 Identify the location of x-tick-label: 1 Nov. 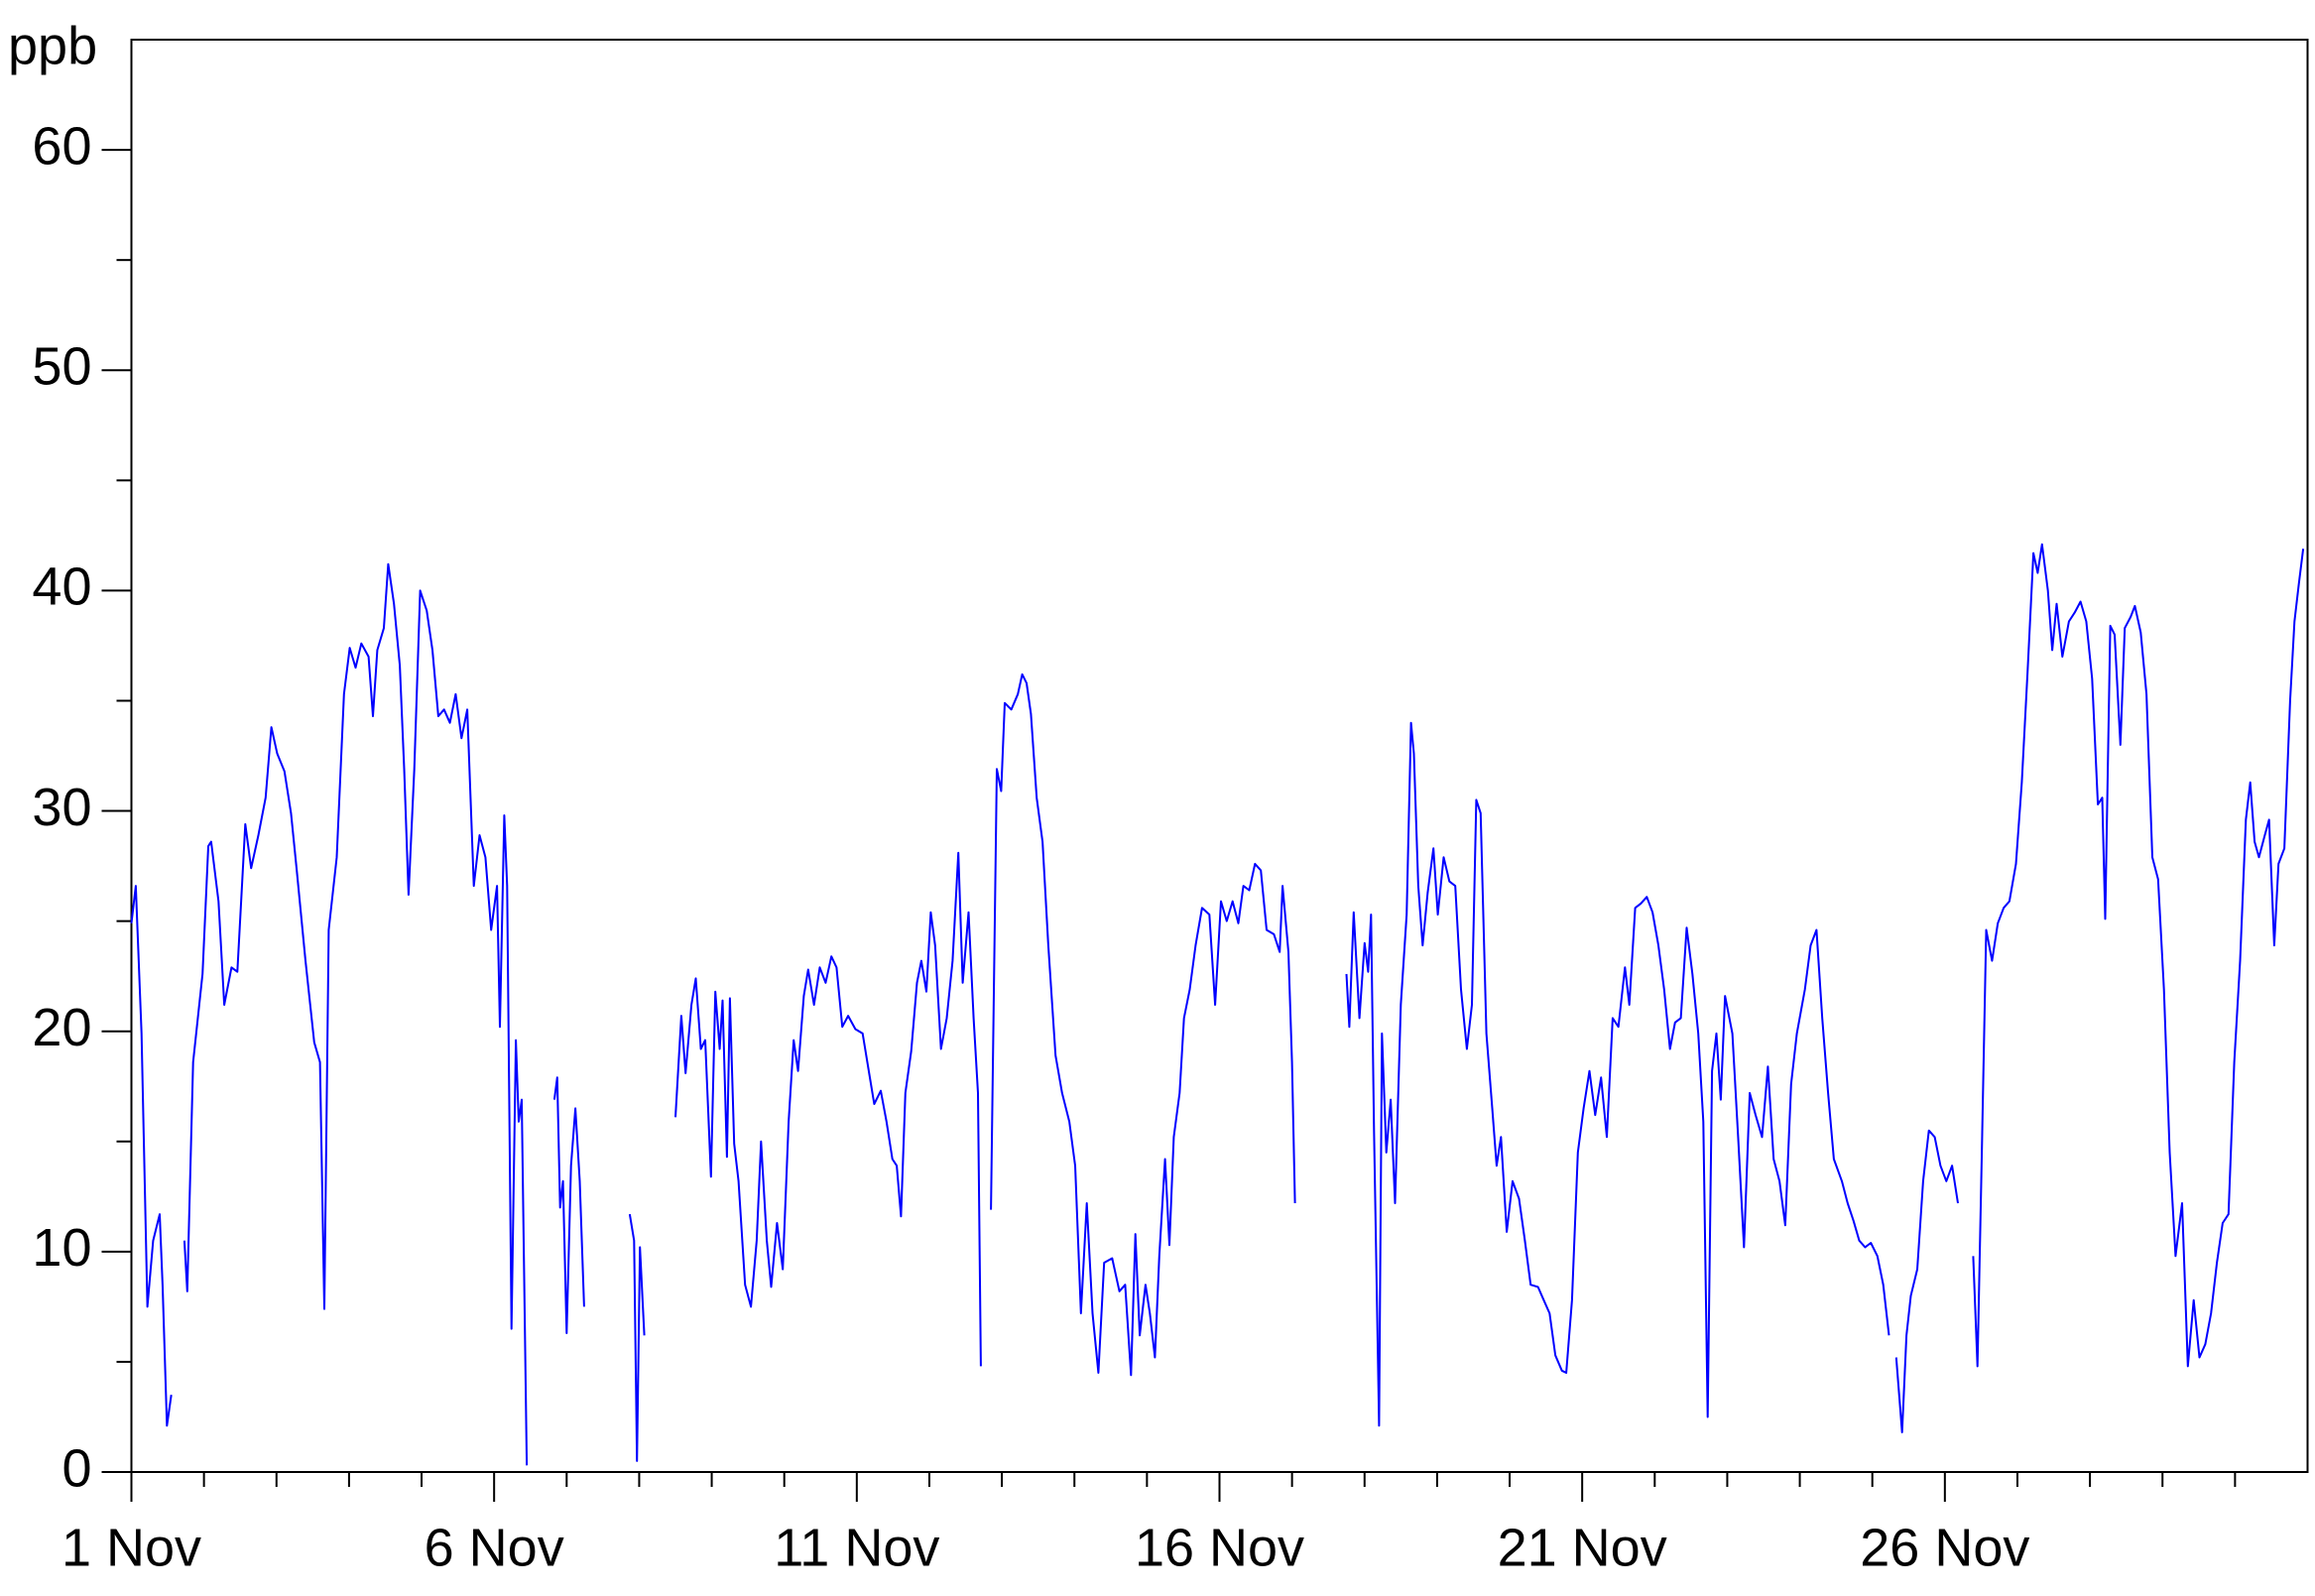
(131, 1547).